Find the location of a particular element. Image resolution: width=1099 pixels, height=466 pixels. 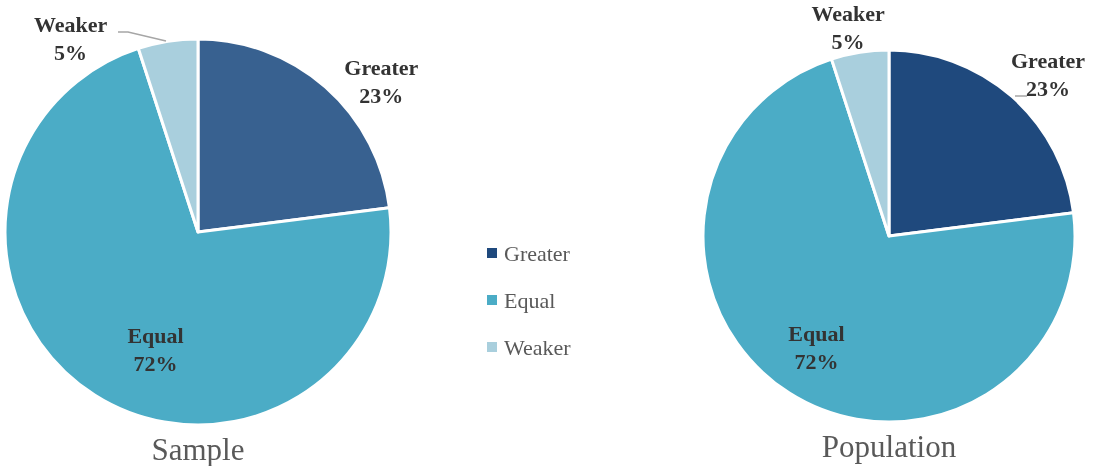

text: Sample is located at coordinates (198, 448).